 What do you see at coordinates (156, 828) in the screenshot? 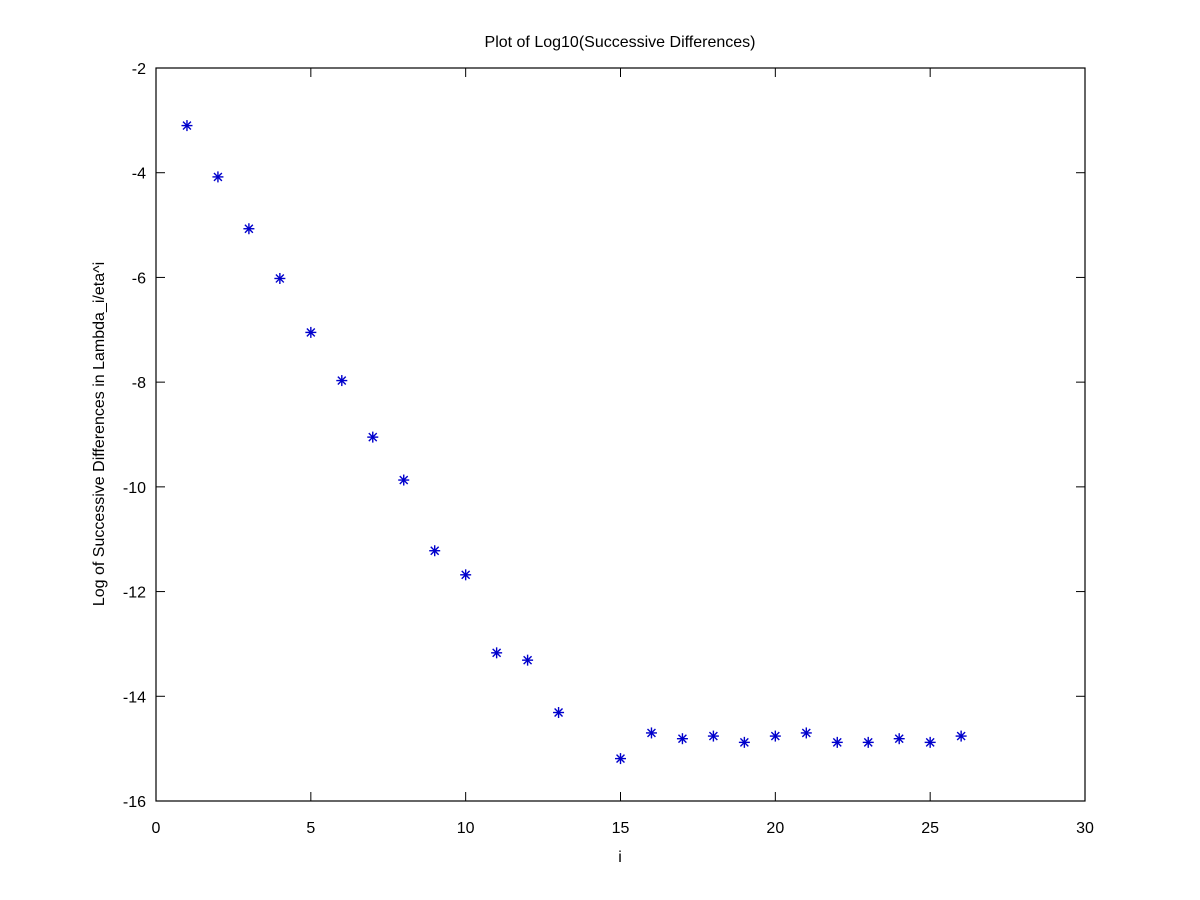
I see `x-tick-label: 0` at bounding box center [156, 828].